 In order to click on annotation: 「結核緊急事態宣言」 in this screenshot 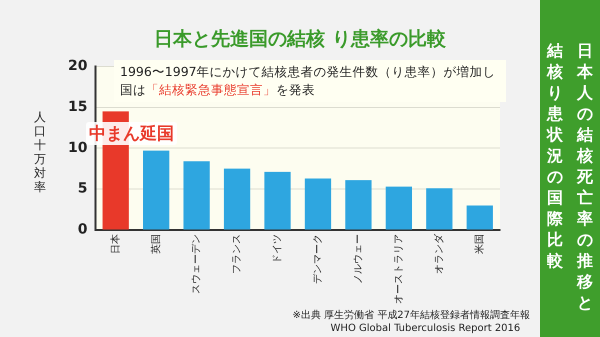, I will do `click(211, 89)`.